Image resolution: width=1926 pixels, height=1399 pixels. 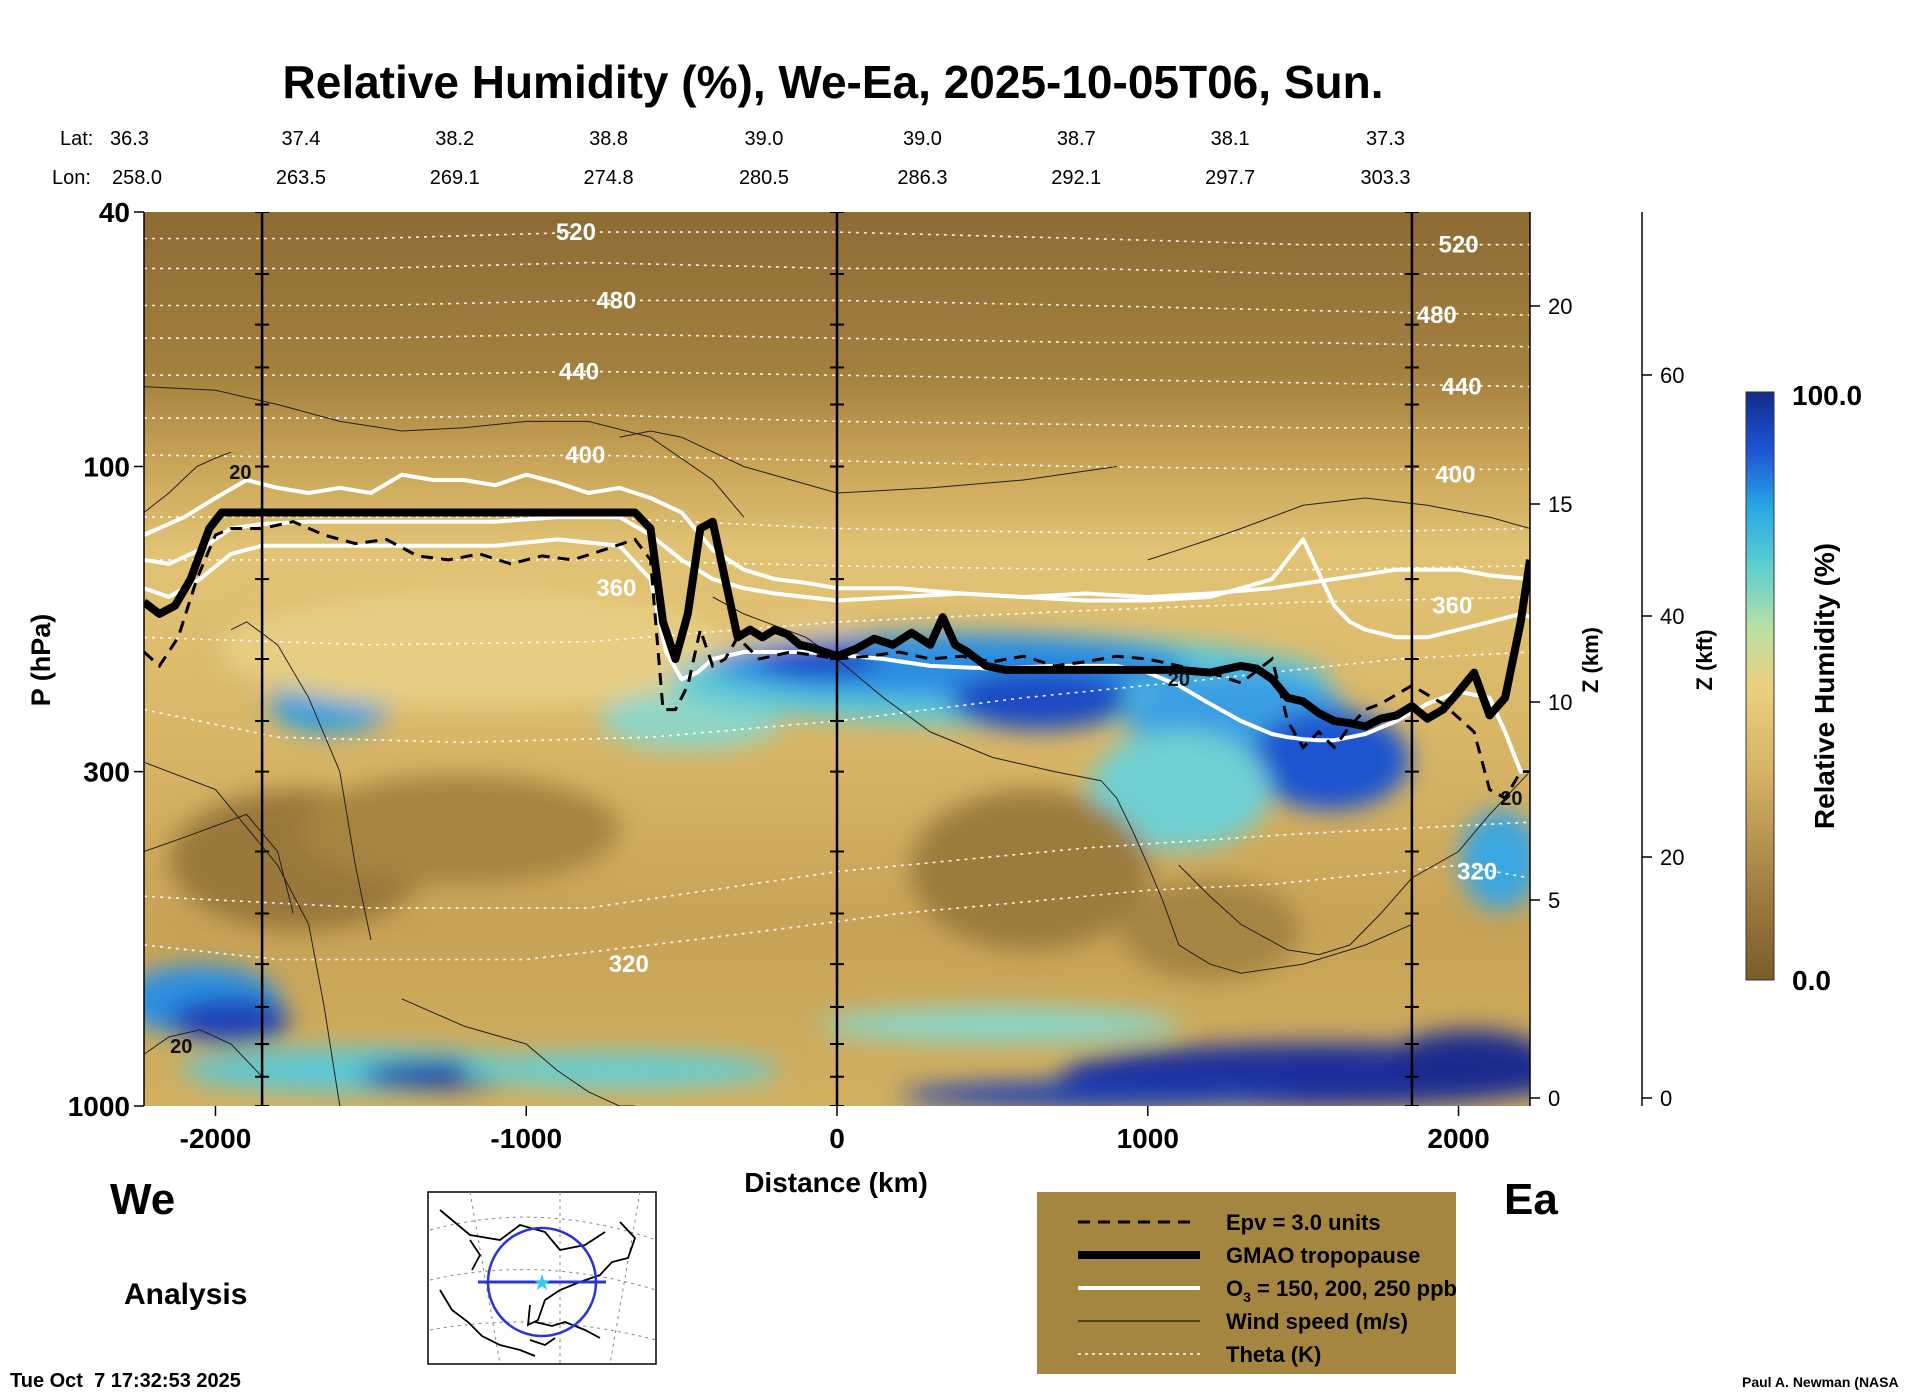 What do you see at coordinates (1511, 799) in the screenshot?
I see `wind-label-3: 20` at bounding box center [1511, 799].